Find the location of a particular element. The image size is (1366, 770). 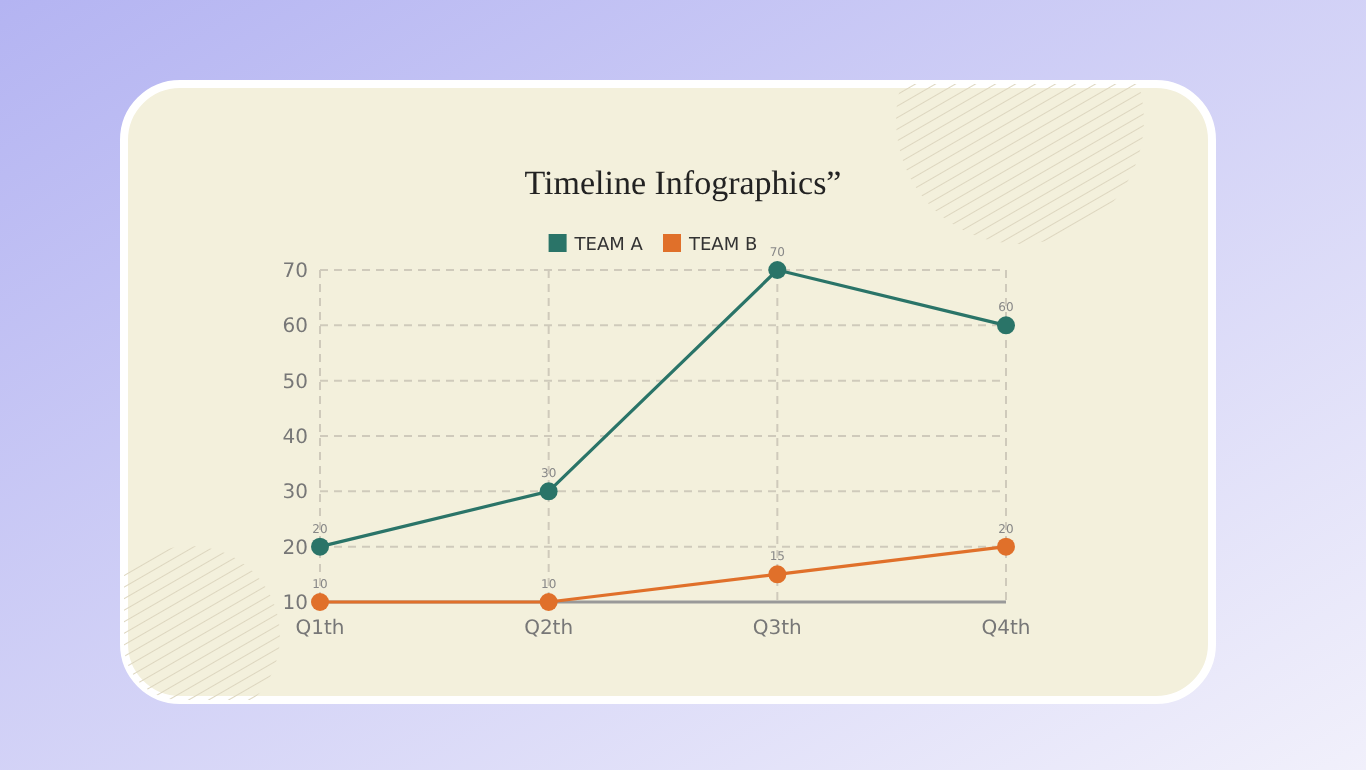

y-tick-label: 40 is located at coordinates (295, 438).